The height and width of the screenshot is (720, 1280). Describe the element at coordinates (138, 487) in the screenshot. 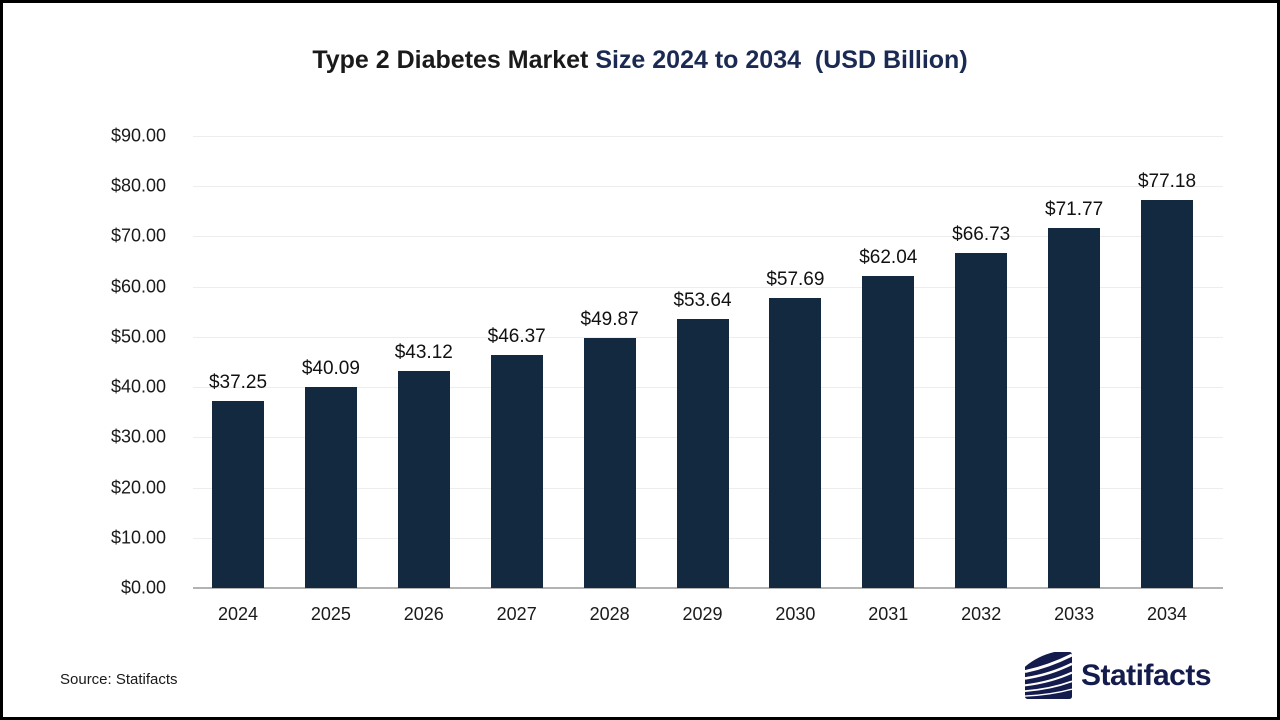

I see `y-axis-tick-label: $20.00` at that location.